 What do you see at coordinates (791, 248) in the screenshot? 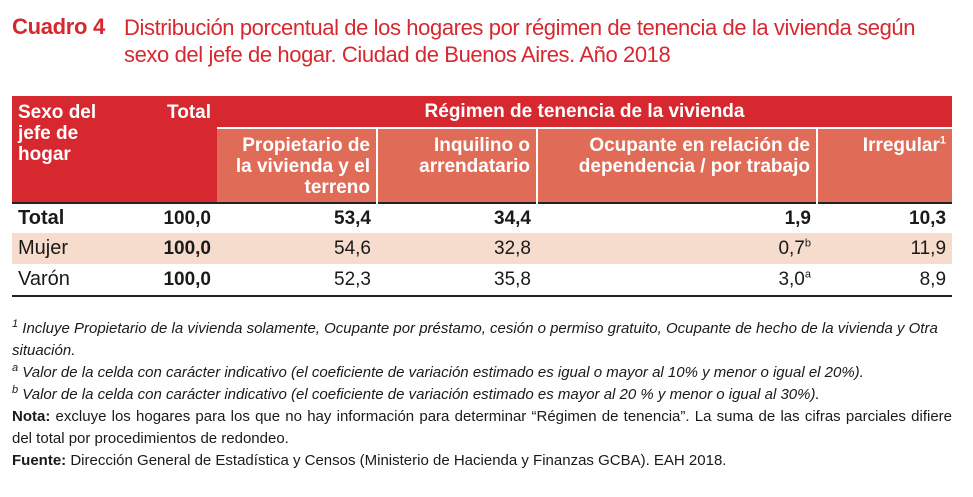
I see `cell-ocupante-value: 0,7` at bounding box center [791, 248].